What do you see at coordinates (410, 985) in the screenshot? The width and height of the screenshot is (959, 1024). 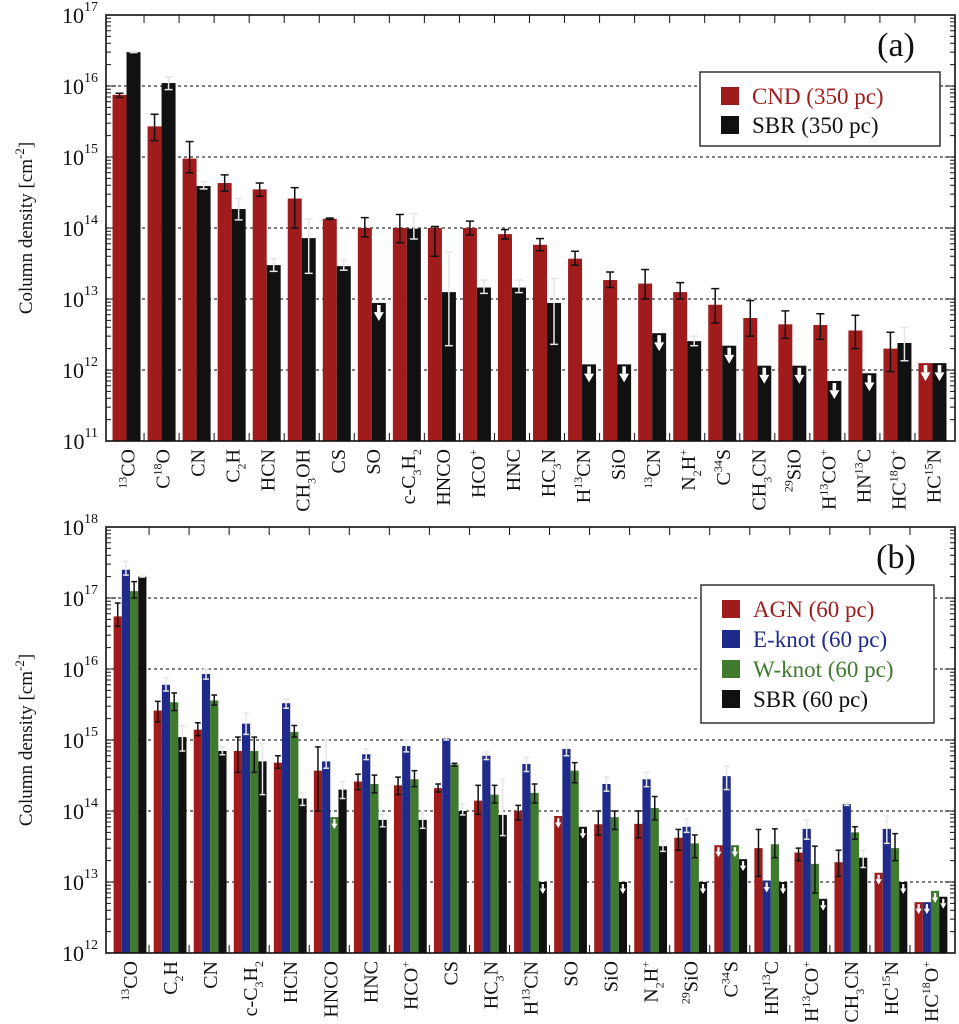 I see `category-label: HCO+` at bounding box center [410, 985].